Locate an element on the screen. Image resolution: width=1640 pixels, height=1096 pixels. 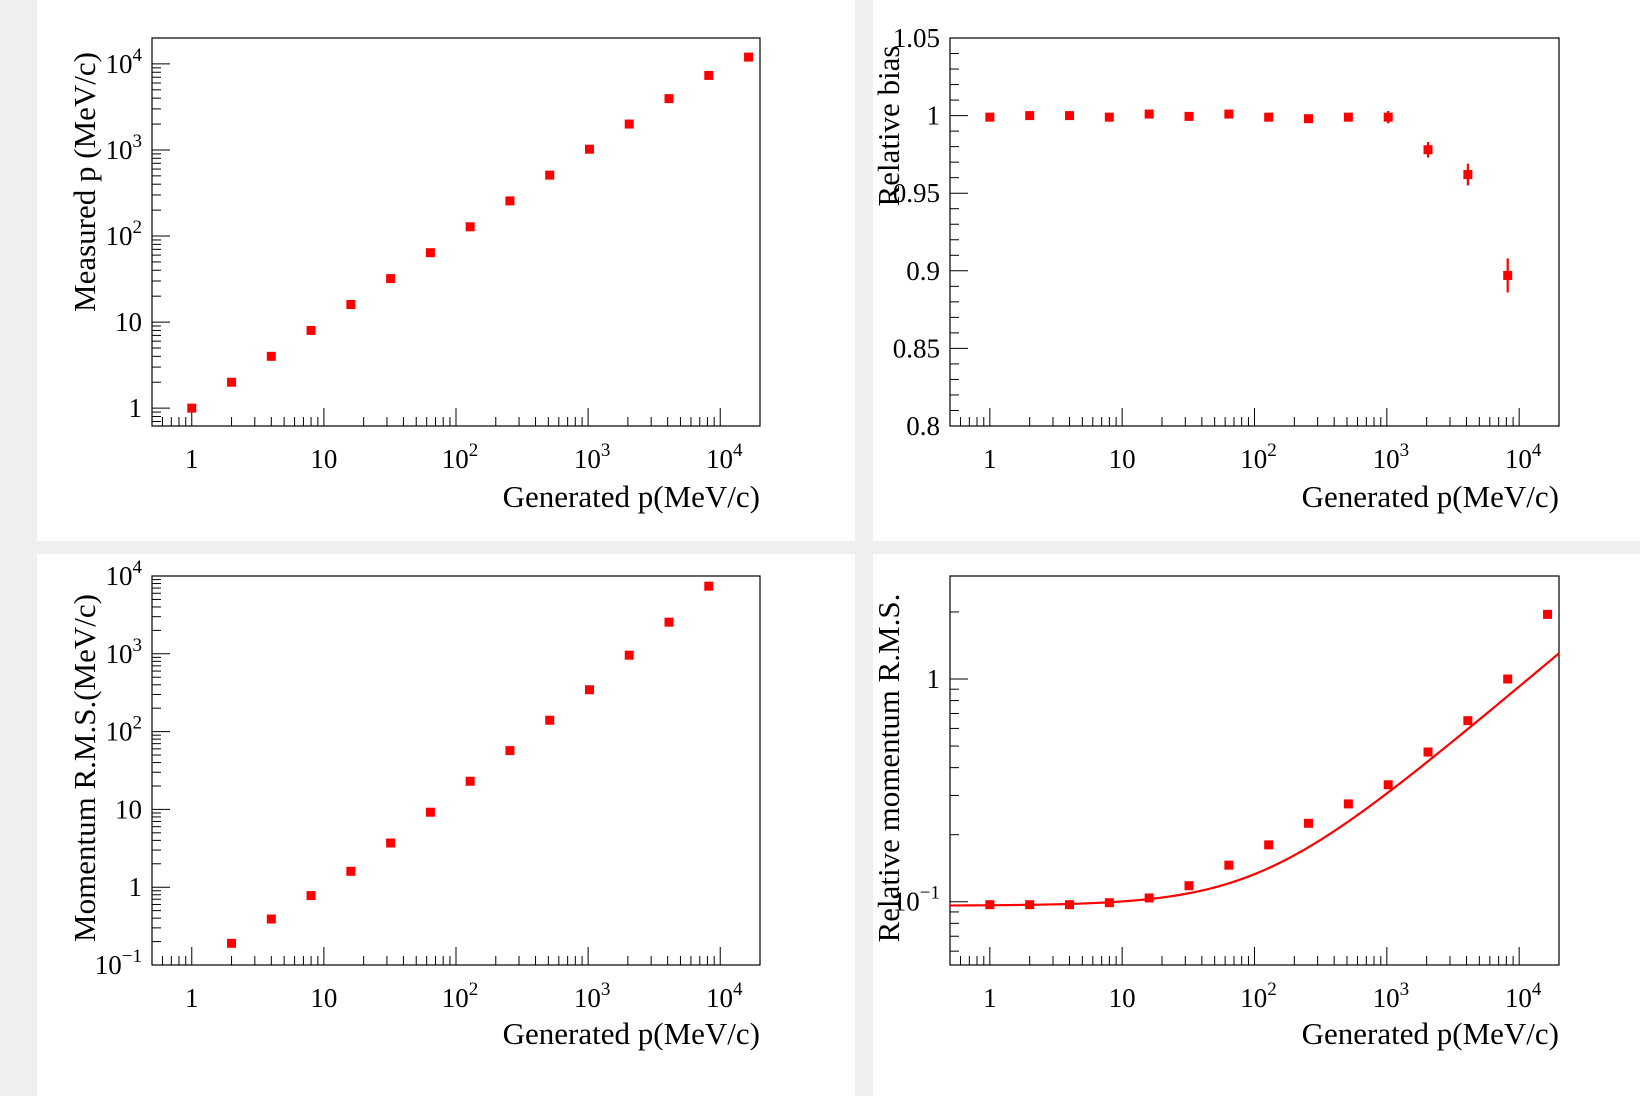
y-axis-title: Measured p (MeV/c) is located at coordinates (84, 182).